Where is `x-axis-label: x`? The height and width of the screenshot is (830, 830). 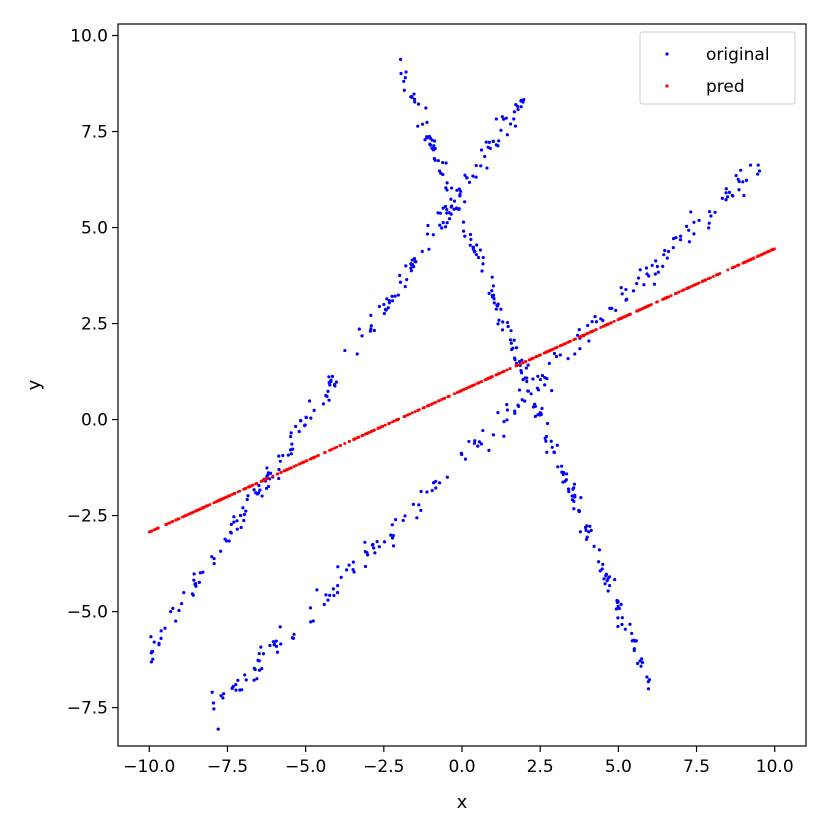
x-axis-label: x is located at coordinates (462, 802).